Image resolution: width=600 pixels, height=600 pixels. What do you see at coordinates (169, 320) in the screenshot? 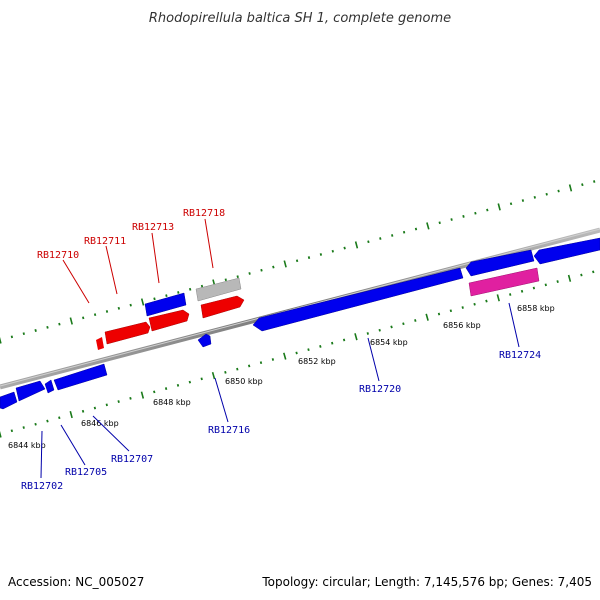
I see `gene-arrow-rb12713-red` at bounding box center [169, 320].